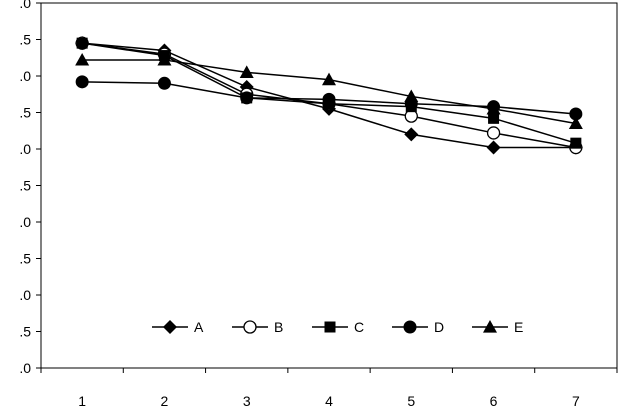  Describe the element at coordinates (497, 327) in the screenshot. I see `legend-item-e: E` at that location.